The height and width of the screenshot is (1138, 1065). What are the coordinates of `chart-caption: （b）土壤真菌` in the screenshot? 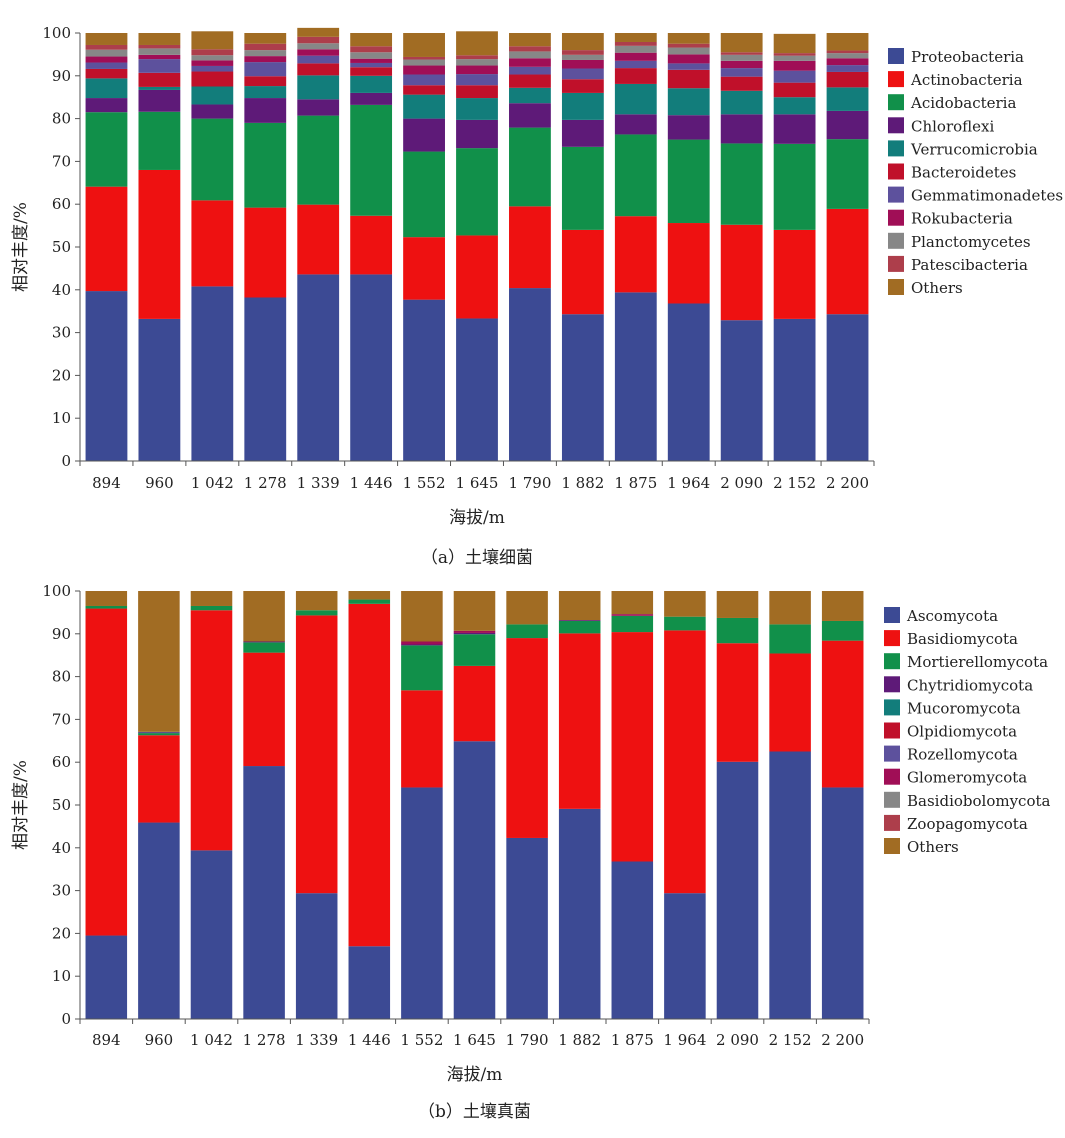 It's located at (474, 1111).